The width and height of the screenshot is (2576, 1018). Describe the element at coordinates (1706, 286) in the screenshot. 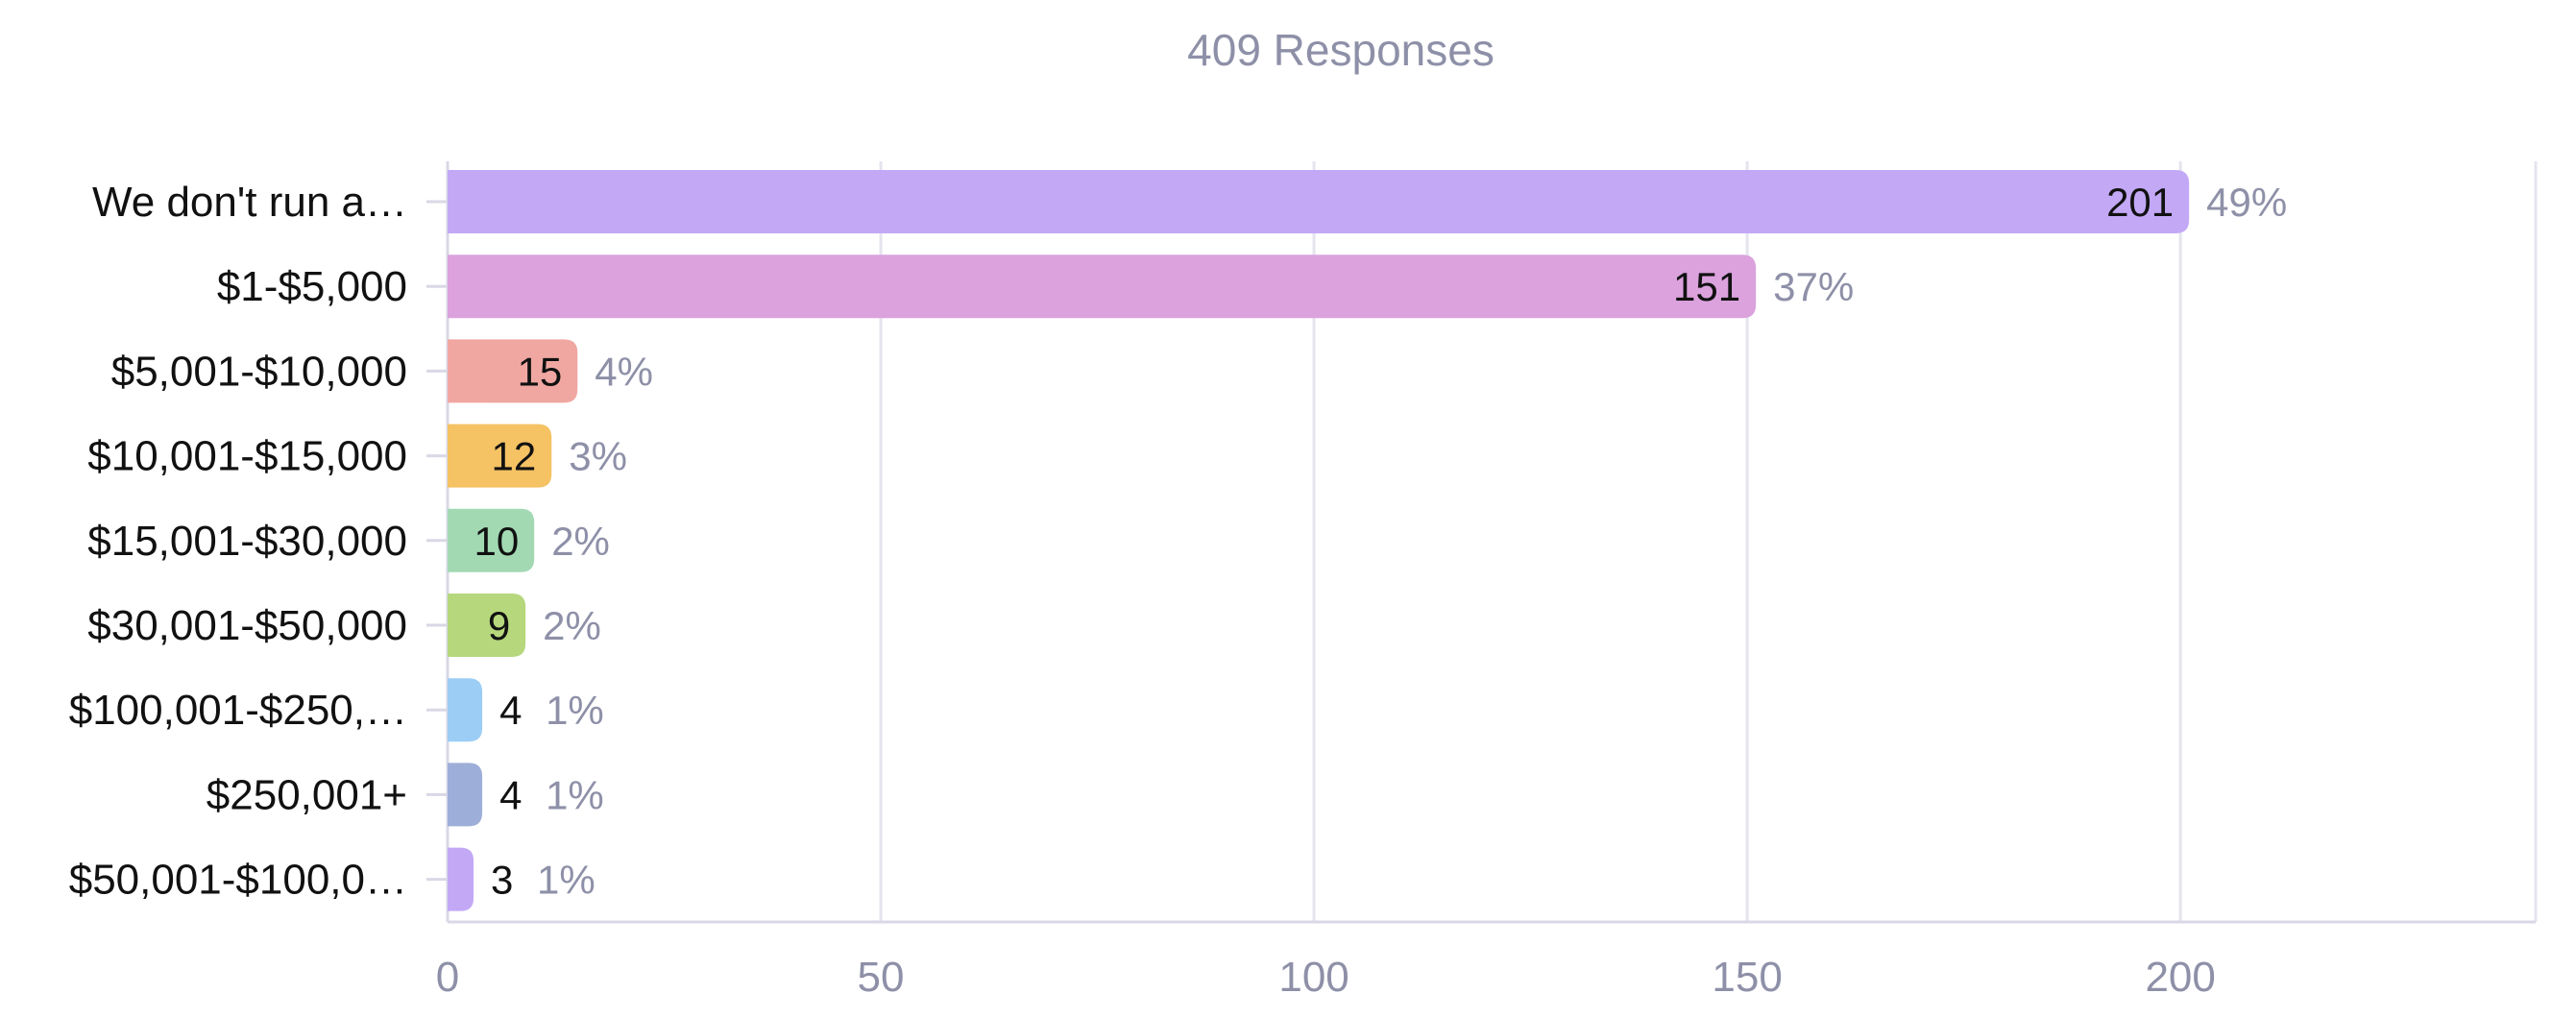

I see `value-label: 151` at that location.